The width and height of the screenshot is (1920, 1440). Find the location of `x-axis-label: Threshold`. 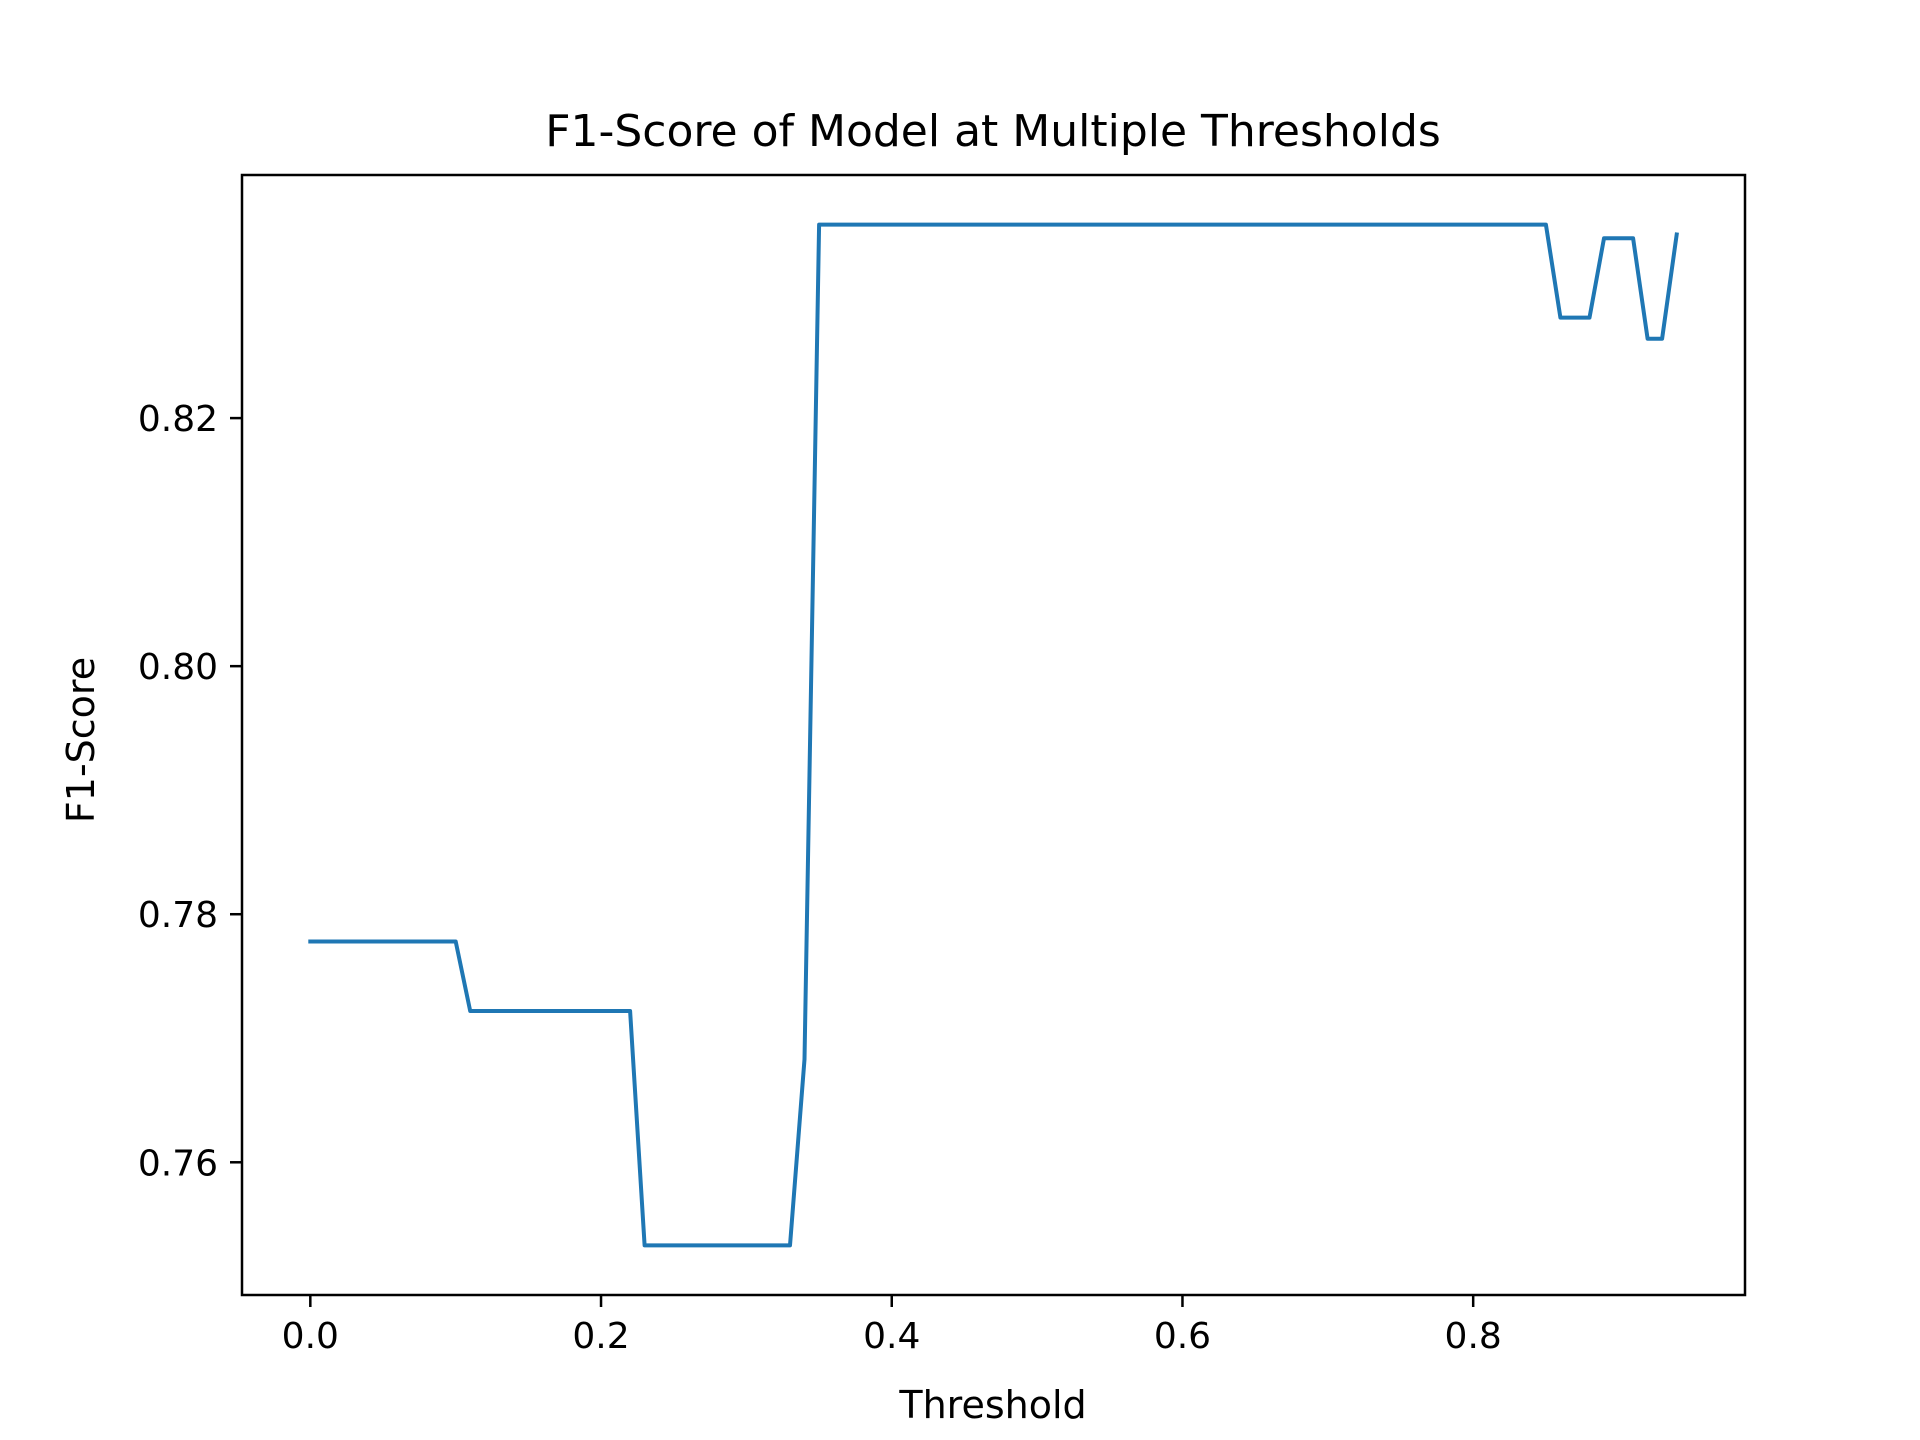

x-axis-label: Threshold is located at coordinates (992, 1405).